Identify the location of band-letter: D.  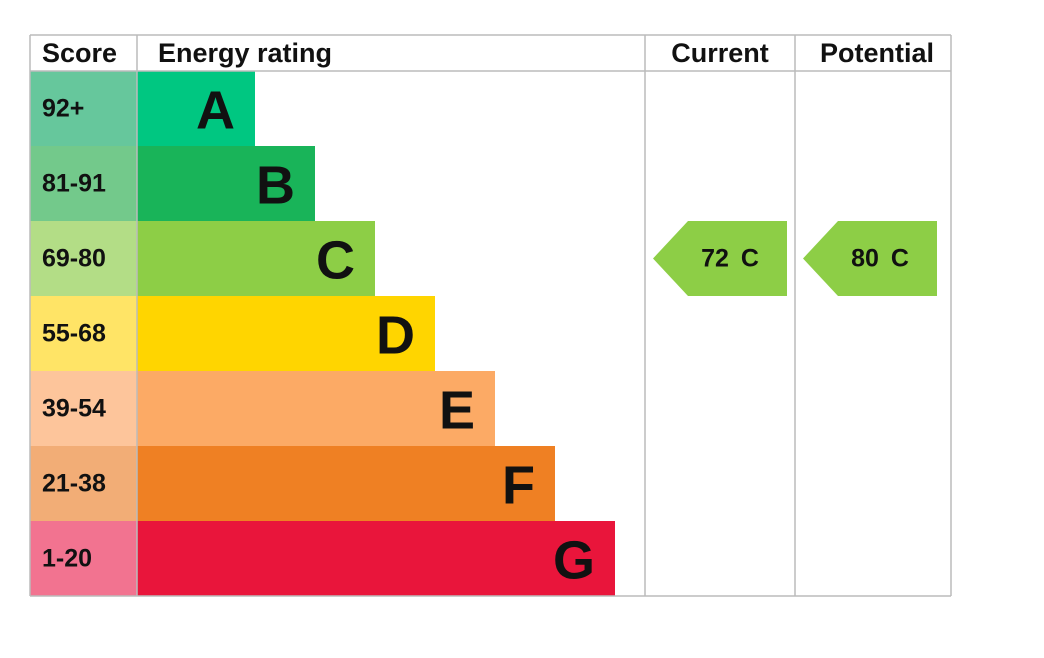
(395, 336).